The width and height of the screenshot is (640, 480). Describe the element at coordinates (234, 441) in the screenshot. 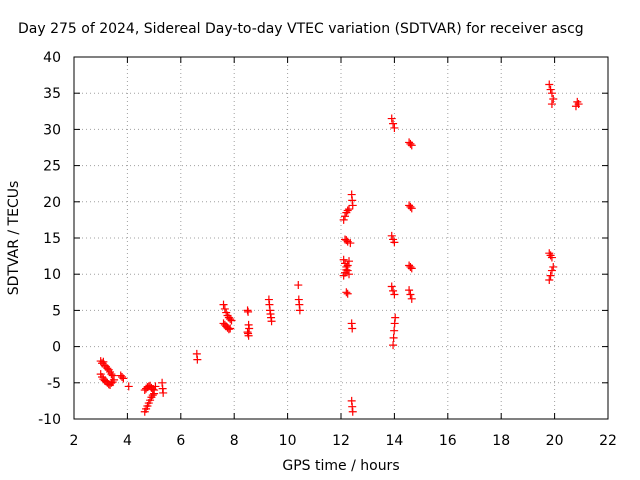

I see `x-tick-label: 8` at that location.